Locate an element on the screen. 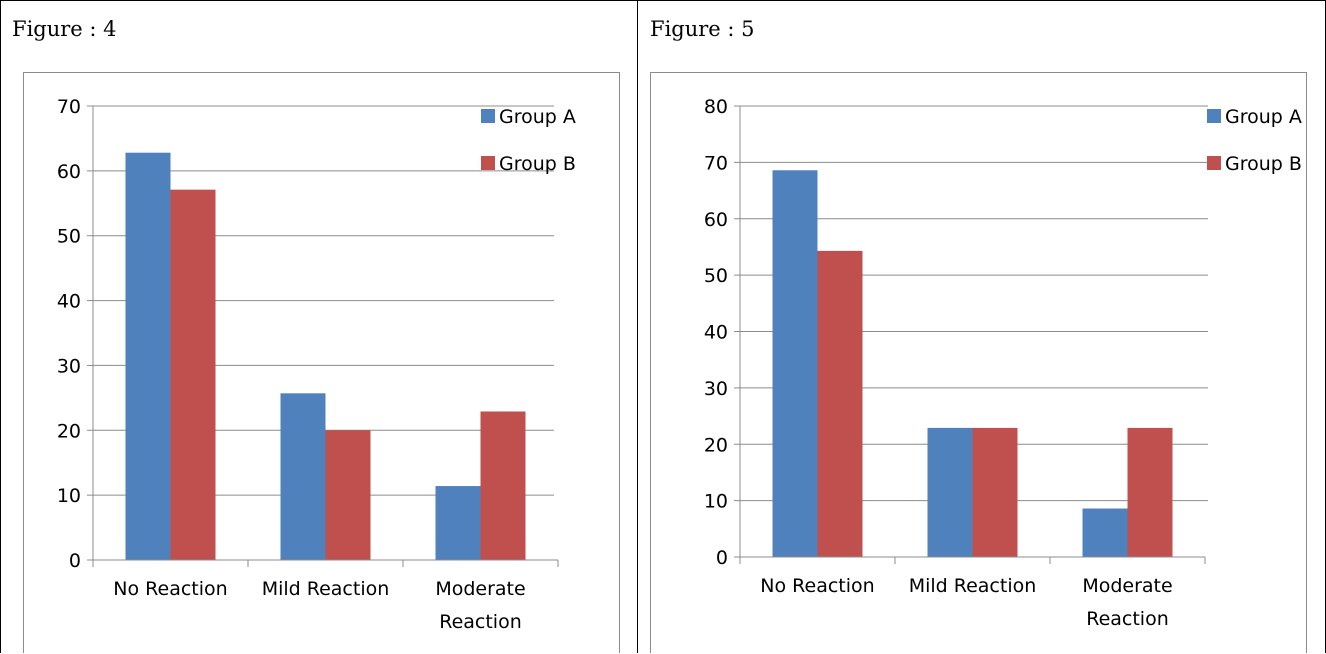  figure-4-caption: Figure : 4 is located at coordinates (64, 29).